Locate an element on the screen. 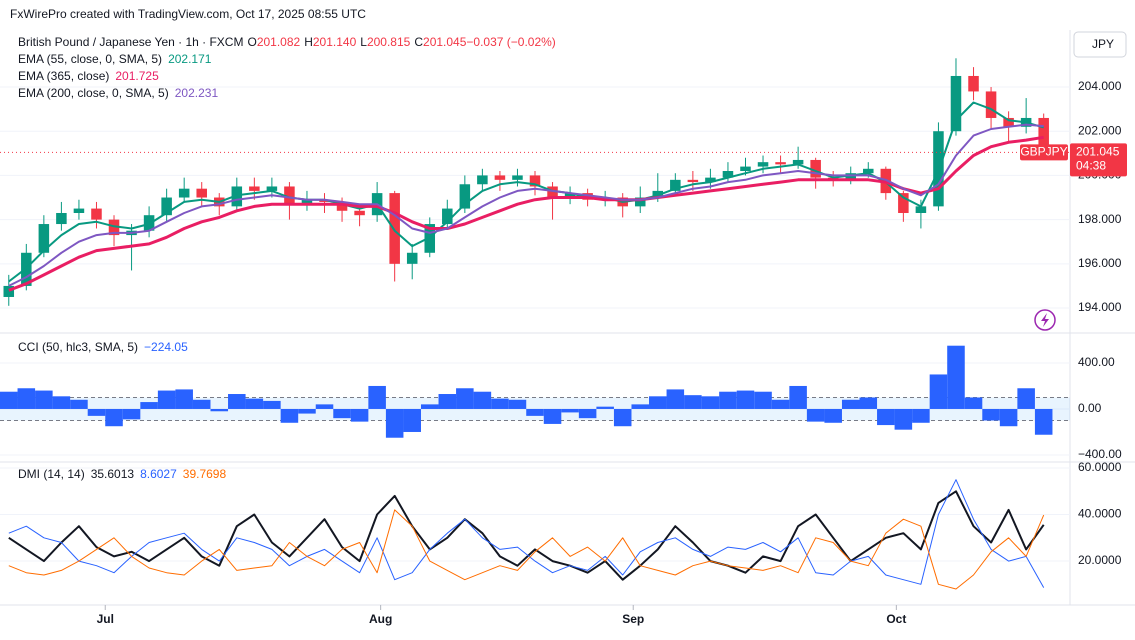  legend-text: H is located at coordinates (308, 42).